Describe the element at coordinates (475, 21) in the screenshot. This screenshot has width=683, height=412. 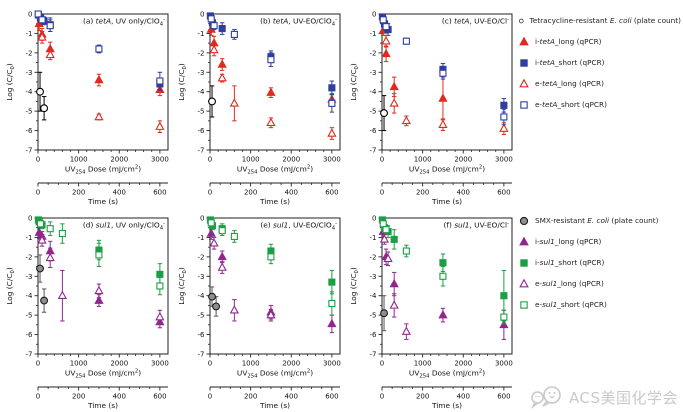
I see `subplot-title: (c) tetA, UV-EO/Cl-` at that location.